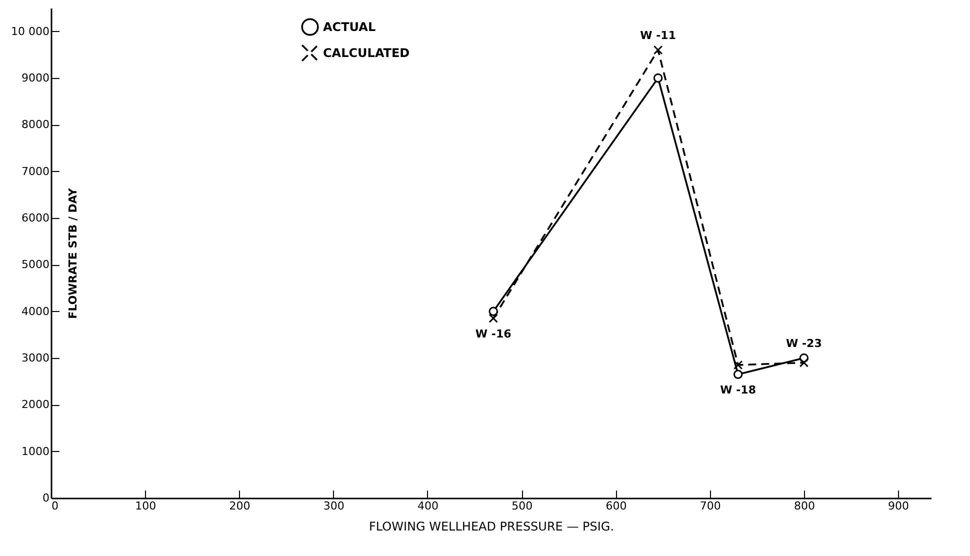 This screenshot has height=556, width=970. Describe the element at coordinates (145, 506) in the screenshot. I see `x-tick-label: 100` at that location.